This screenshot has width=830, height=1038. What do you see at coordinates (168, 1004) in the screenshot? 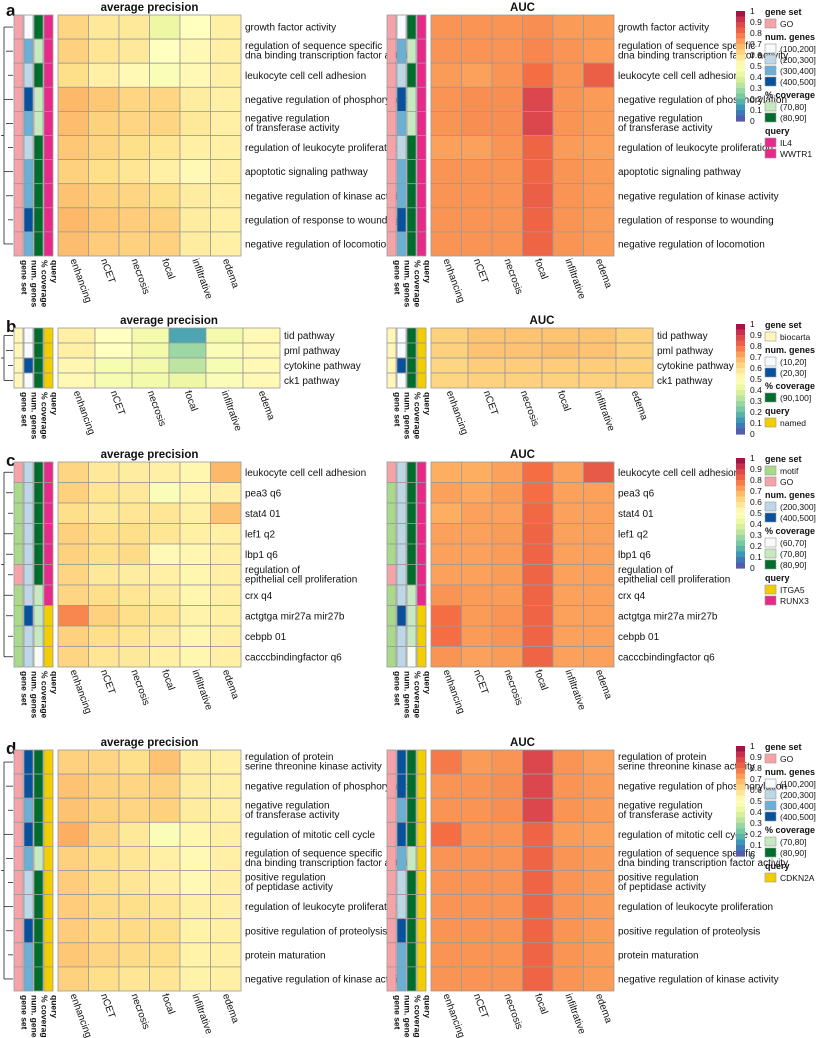
I see `column-label-focal: focal` at bounding box center [168, 1004].